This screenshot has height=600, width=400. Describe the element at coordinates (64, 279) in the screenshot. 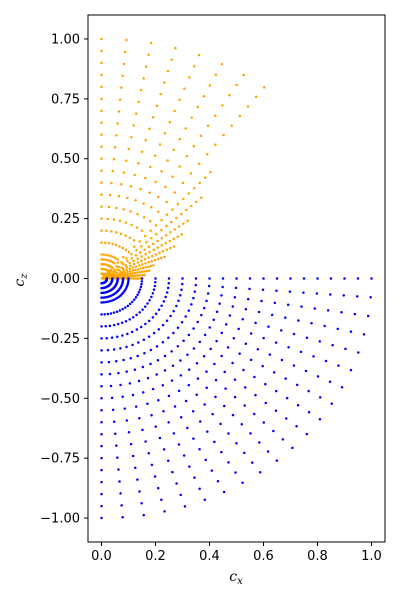

I see `y-axis-ticks: −1.00−0.75−0.50−0.250.000.250.500.751.00` at that location.